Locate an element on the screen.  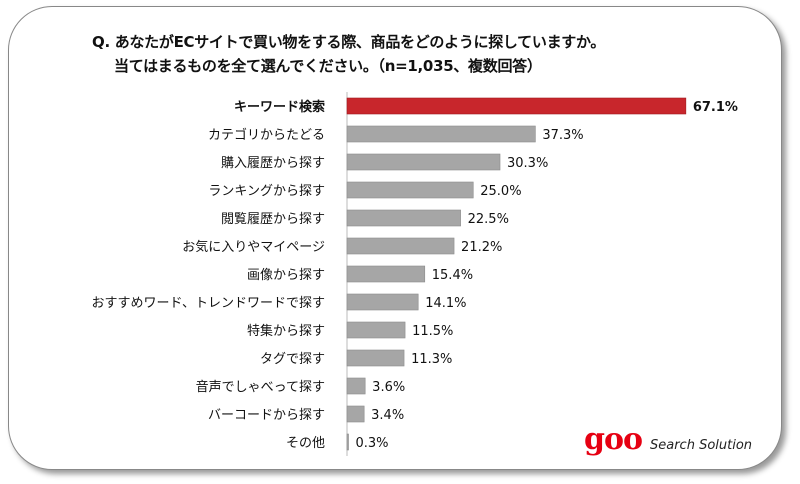
value-label: 37.3% is located at coordinates (562, 135).